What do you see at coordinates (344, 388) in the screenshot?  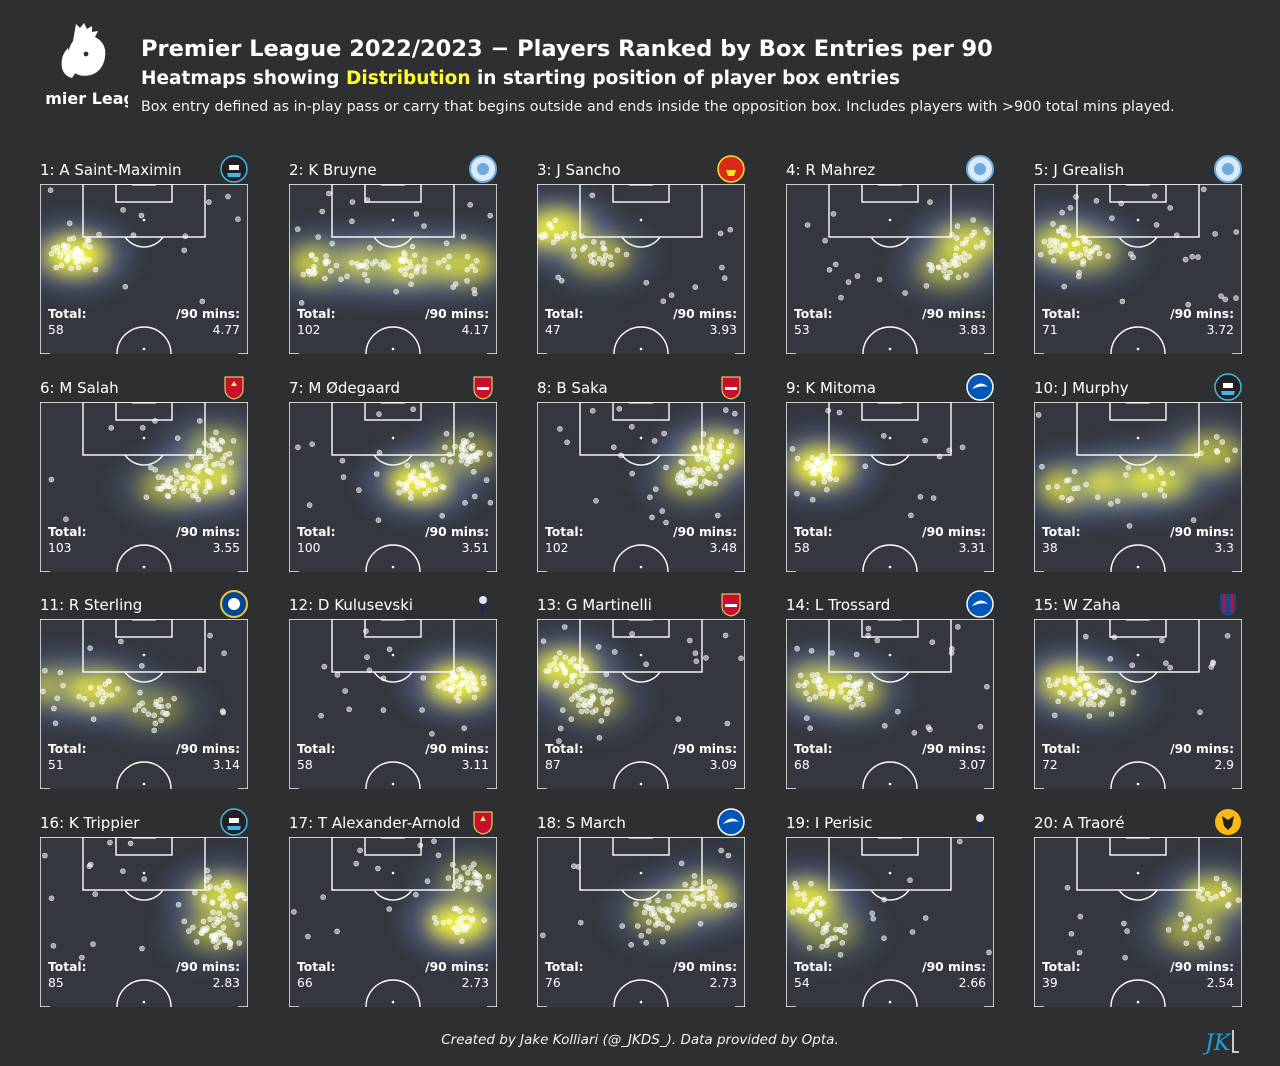 I see `player-name: 7: M Ødegaard` at bounding box center [344, 388].